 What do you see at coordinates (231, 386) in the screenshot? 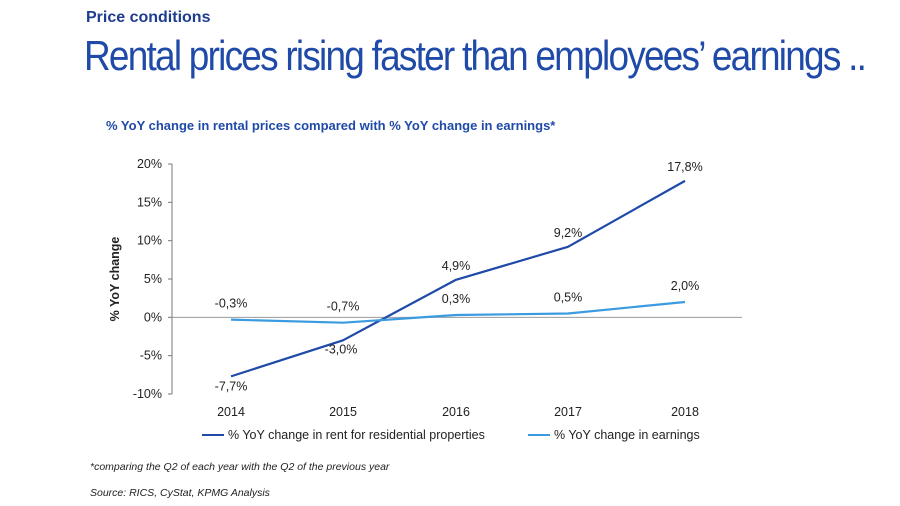
I see `data-label-rent: -7,7%` at bounding box center [231, 386].